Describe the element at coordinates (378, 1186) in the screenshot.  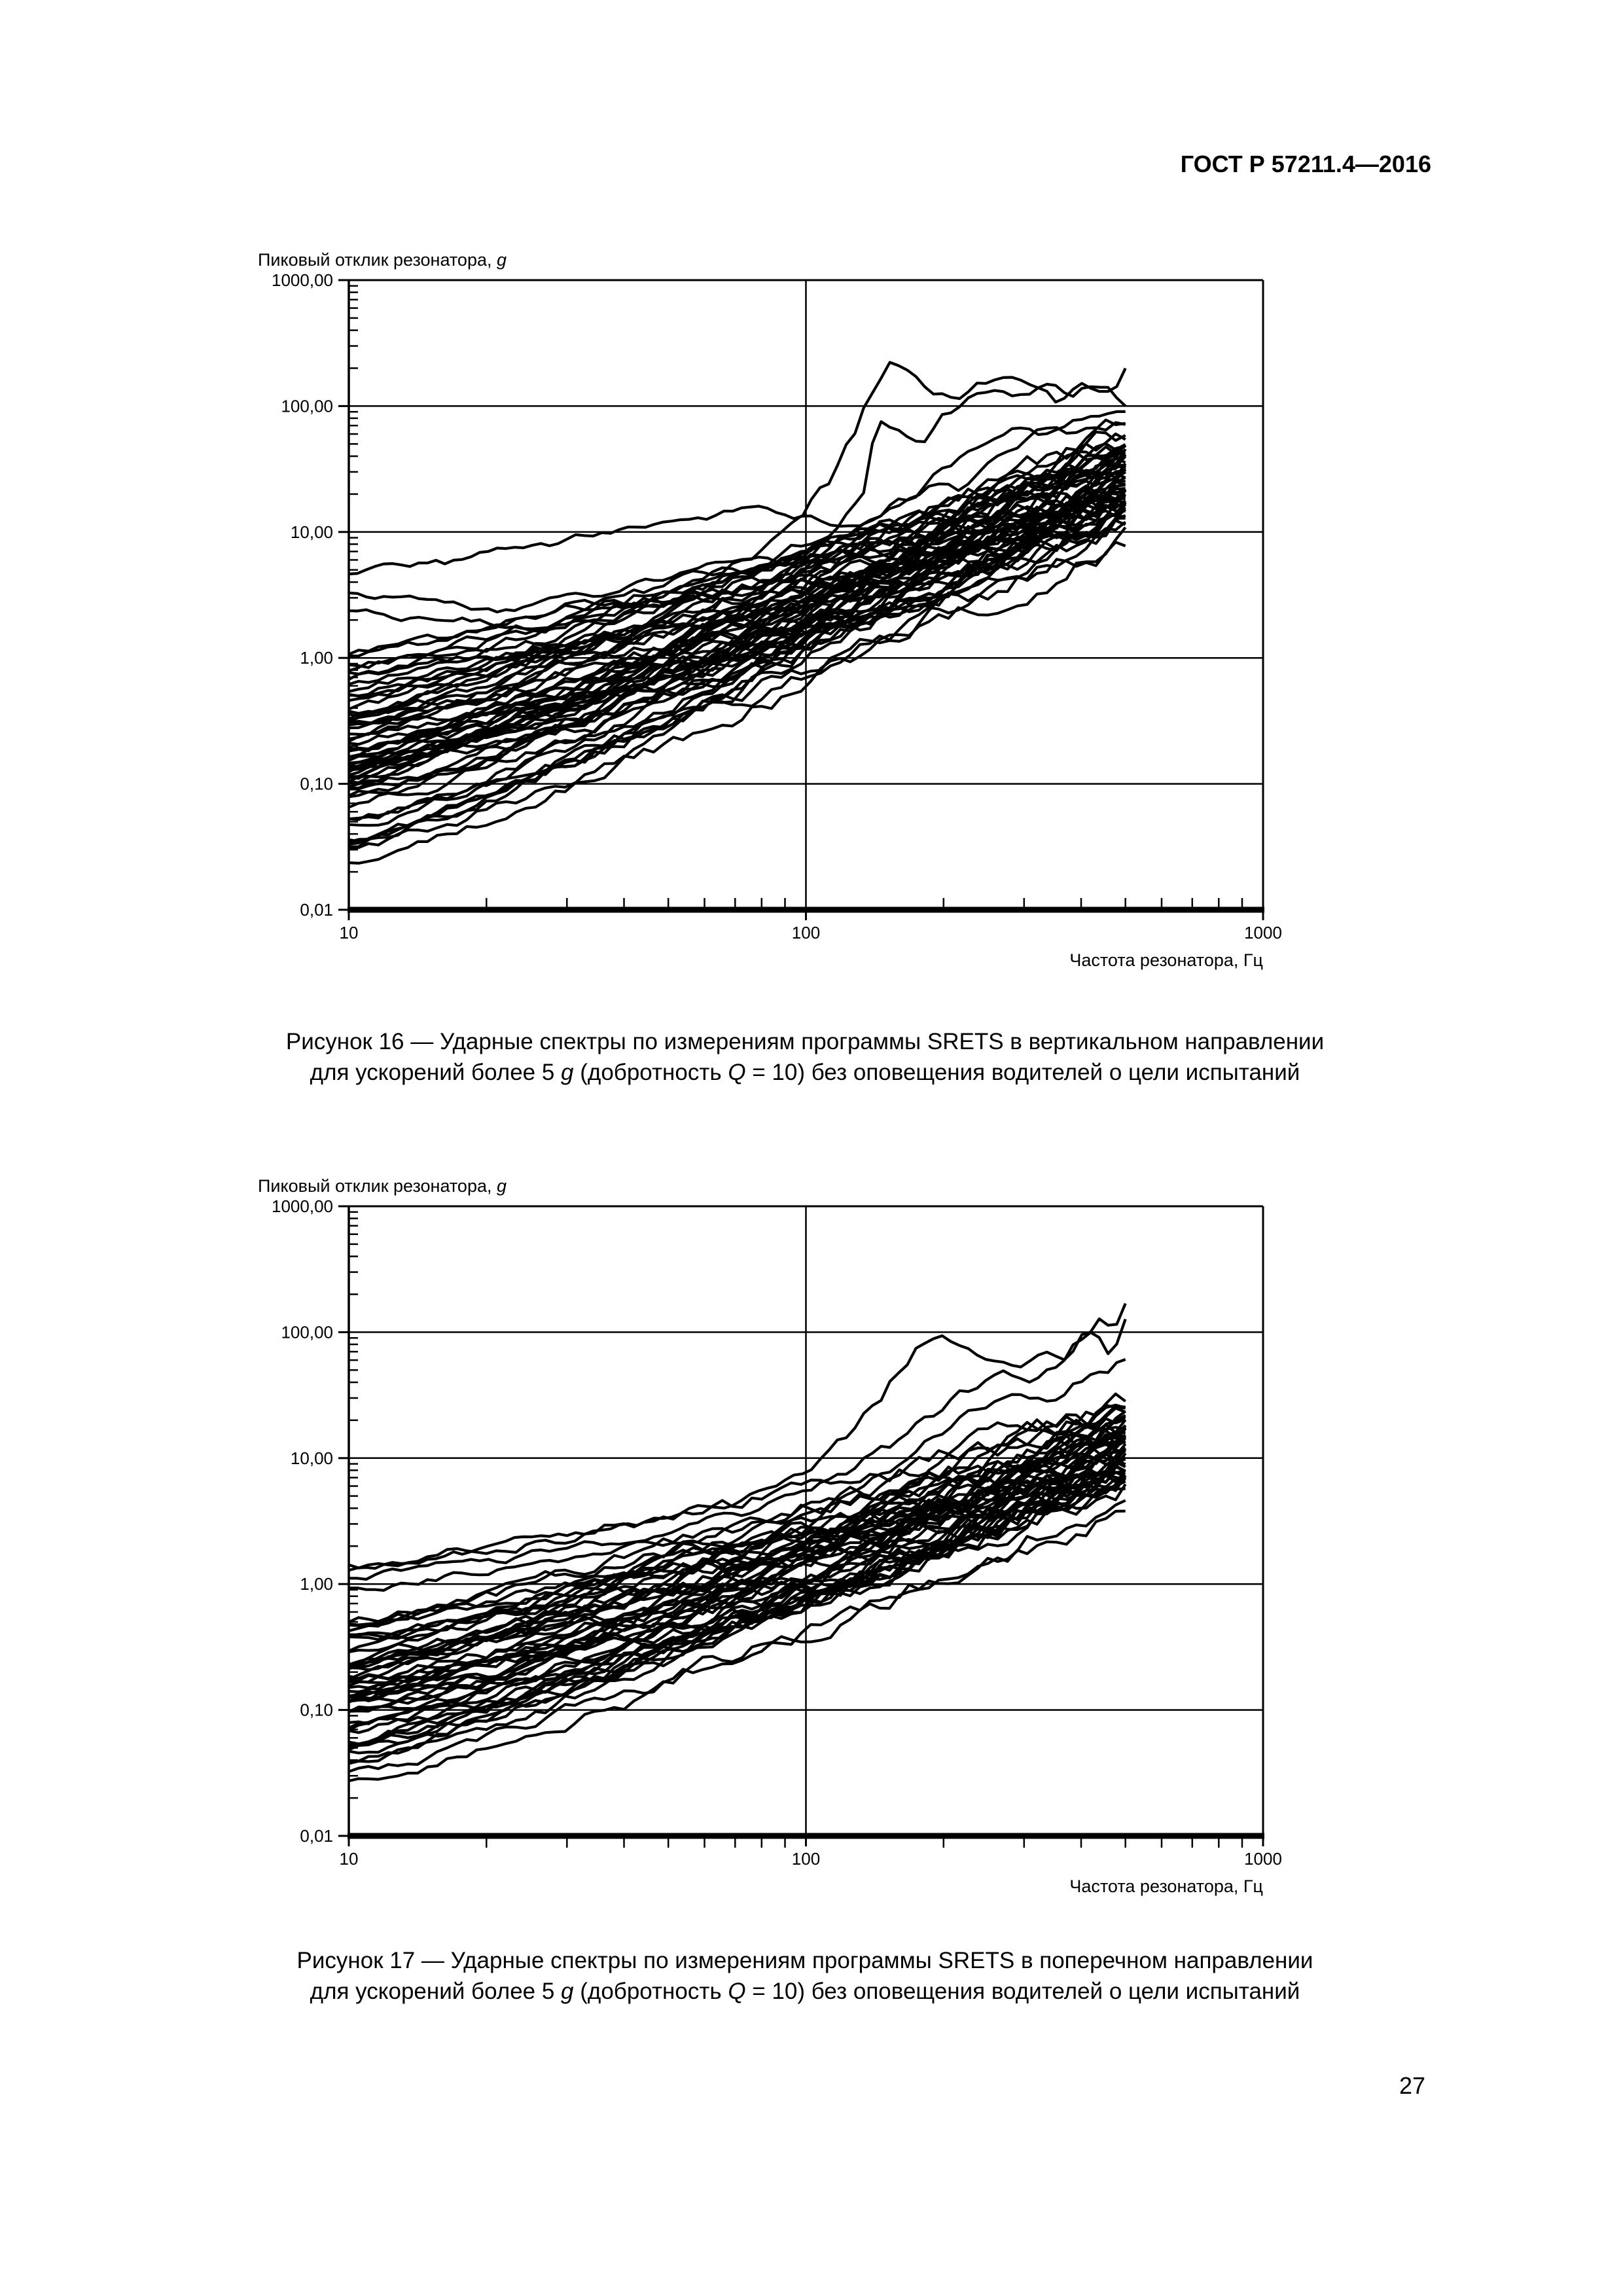
I see `fig17-y-axis-title-text: Пиковый отклик резонатора,` at that location.